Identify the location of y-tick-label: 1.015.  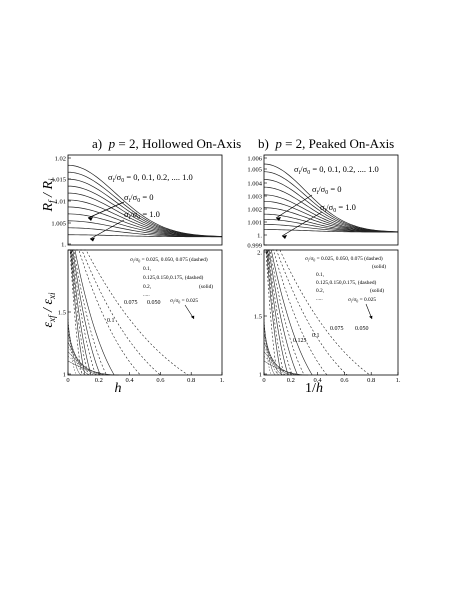
(58, 180).